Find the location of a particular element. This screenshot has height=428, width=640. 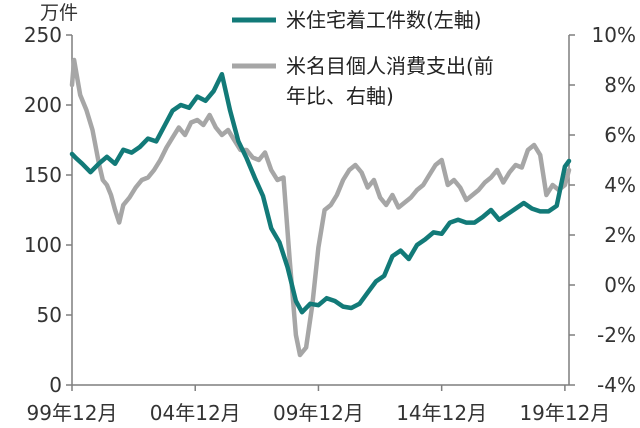

right-y-tick-label: 6% is located at coordinates (620, 135).